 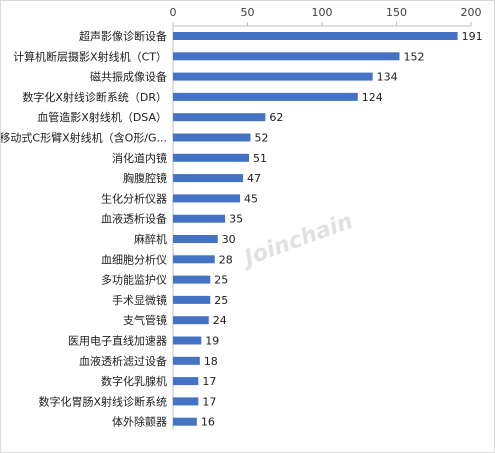 I want to click on category-label: 麻醉机, so click(x=150, y=239).